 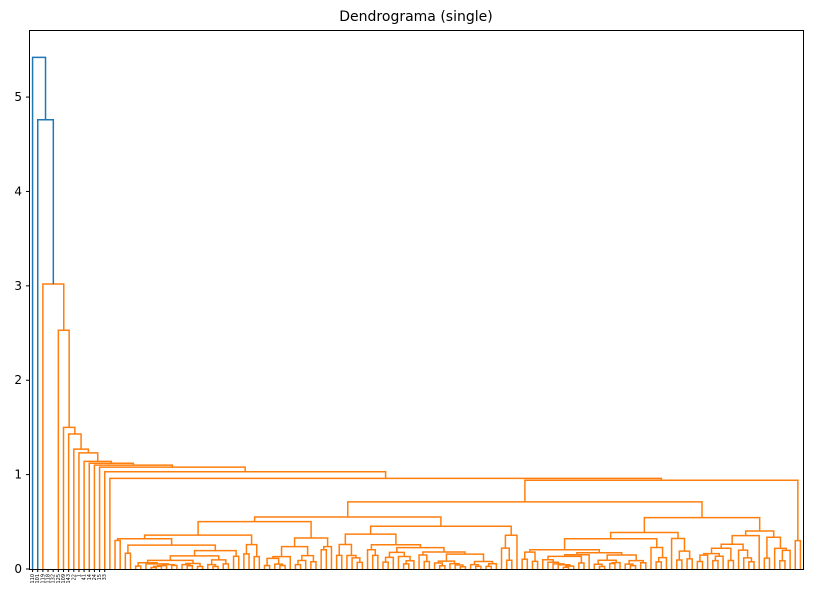 What do you see at coordinates (79, 575) in the screenshot?
I see `leaf-label-9: 1` at bounding box center [79, 575].